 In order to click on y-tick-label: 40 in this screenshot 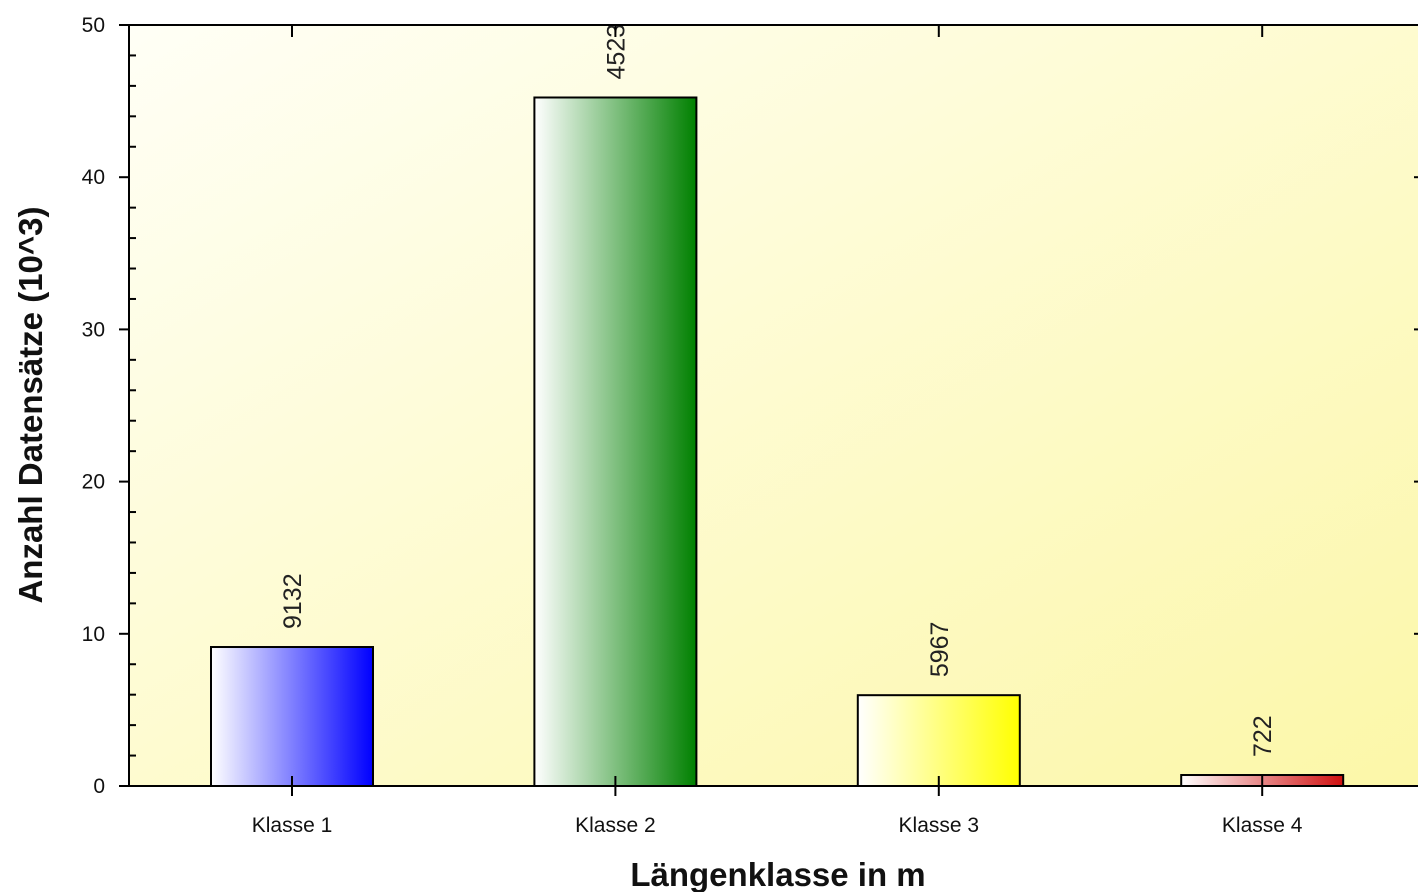, I will do `click(93, 177)`.